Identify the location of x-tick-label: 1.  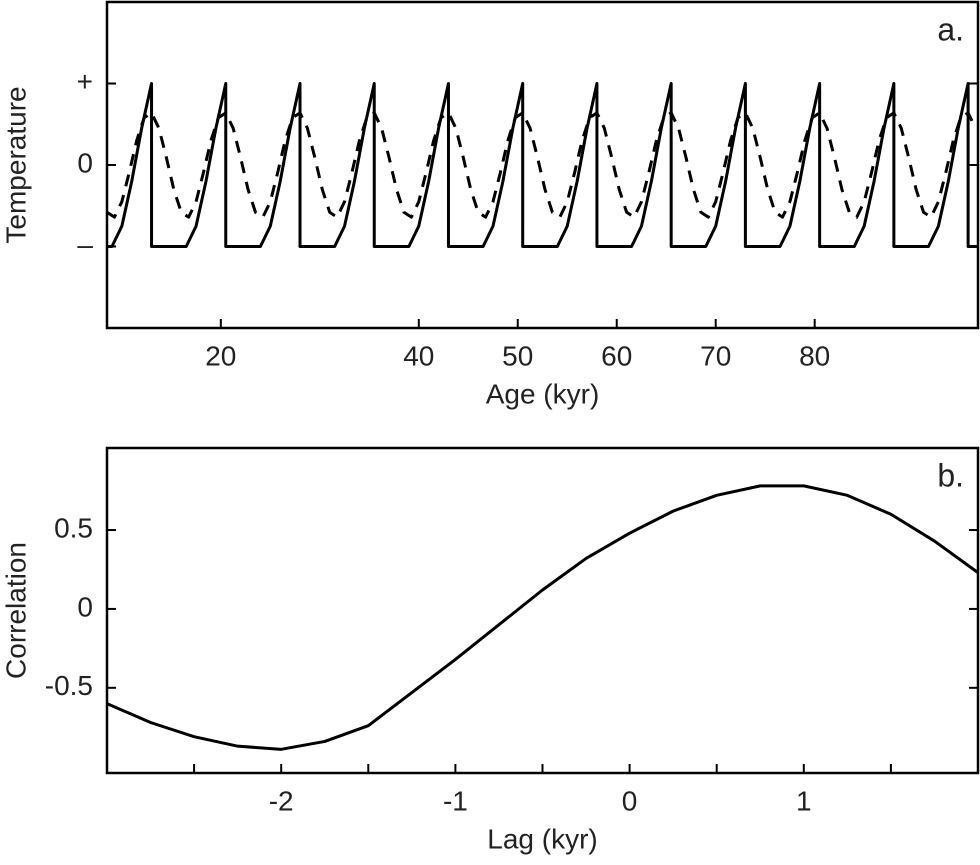
(804, 800).